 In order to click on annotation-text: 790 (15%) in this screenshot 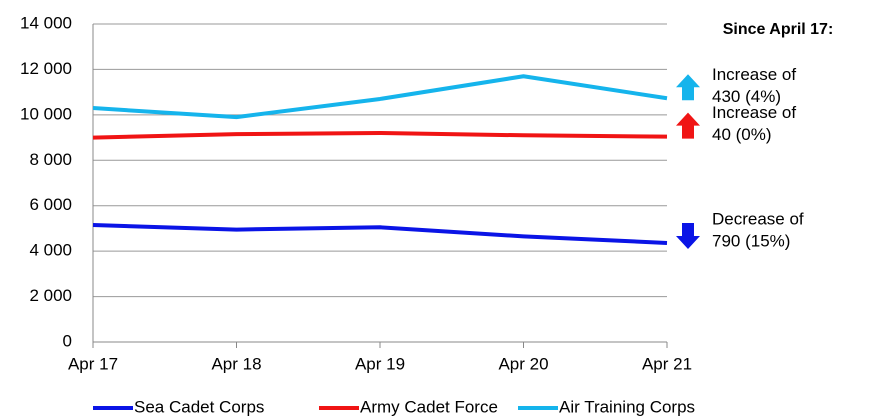, I will do `click(751, 240)`.